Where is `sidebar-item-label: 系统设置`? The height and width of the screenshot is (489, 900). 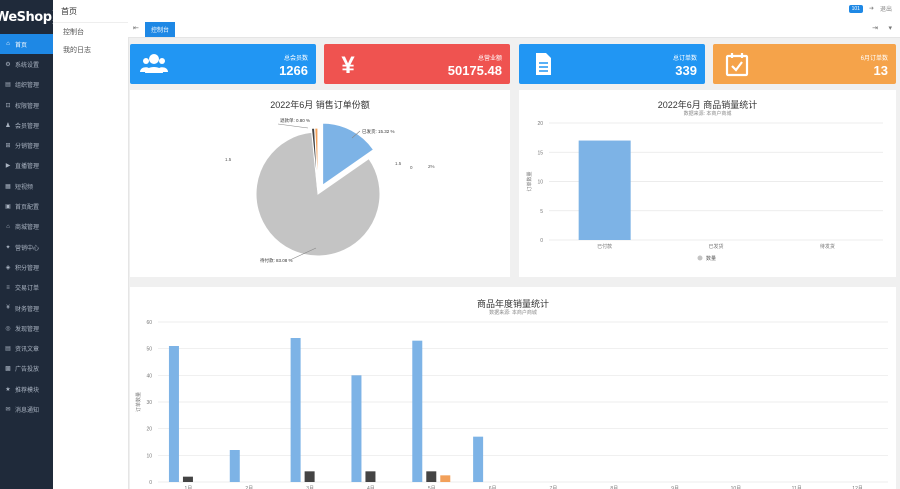
sidebar-item-label: 系统设置 is located at coordinates (27, 65).